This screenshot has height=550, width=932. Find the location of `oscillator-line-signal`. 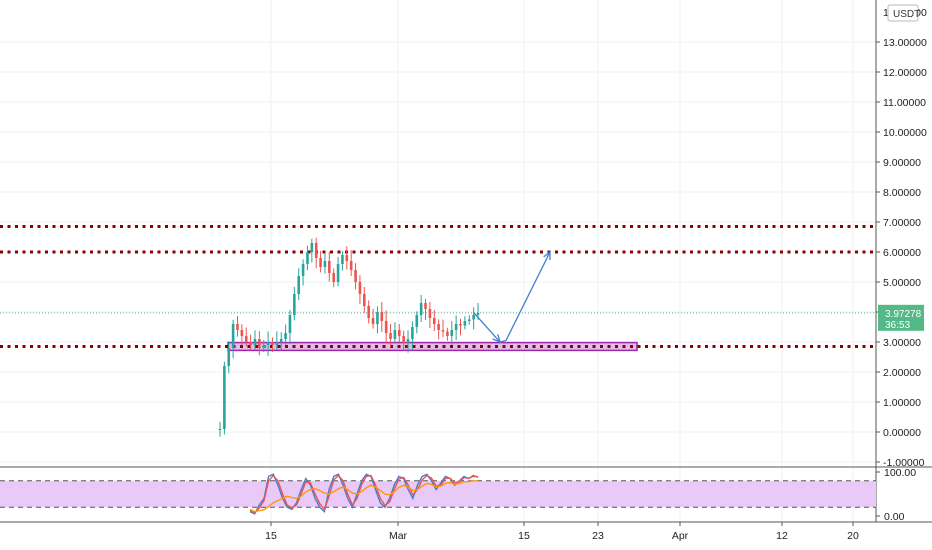

oscillator-line-signal is located at coordinates (363, 496).